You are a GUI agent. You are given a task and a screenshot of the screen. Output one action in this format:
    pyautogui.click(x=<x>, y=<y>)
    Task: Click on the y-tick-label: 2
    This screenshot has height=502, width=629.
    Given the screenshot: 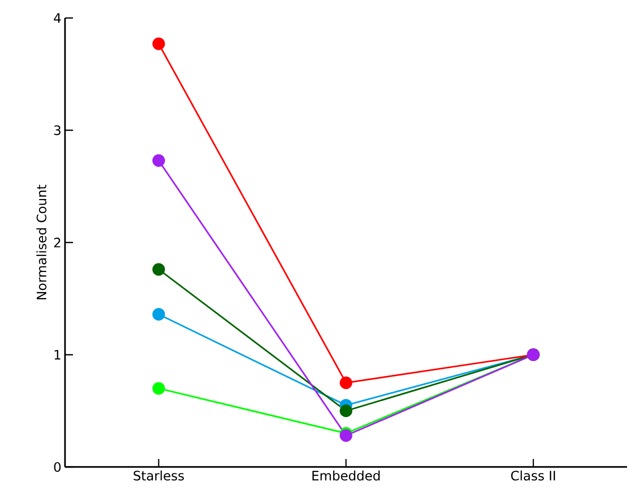 What is the action you would take?
    pyautogui.click(x=57, y=243)
    